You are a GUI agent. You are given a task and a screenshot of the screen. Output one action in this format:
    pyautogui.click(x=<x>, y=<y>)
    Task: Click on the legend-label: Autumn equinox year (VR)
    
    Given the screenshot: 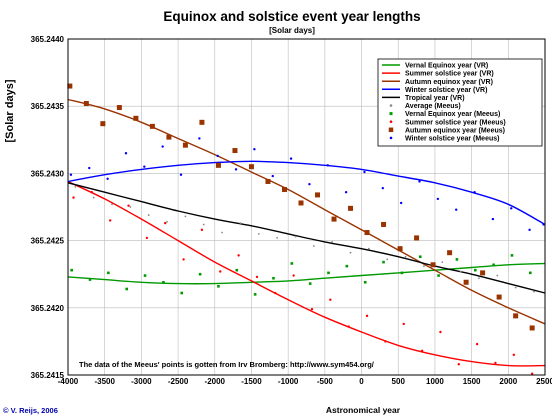 What is the action you would take?
    pyautogui.click(x=449, y=82)
    